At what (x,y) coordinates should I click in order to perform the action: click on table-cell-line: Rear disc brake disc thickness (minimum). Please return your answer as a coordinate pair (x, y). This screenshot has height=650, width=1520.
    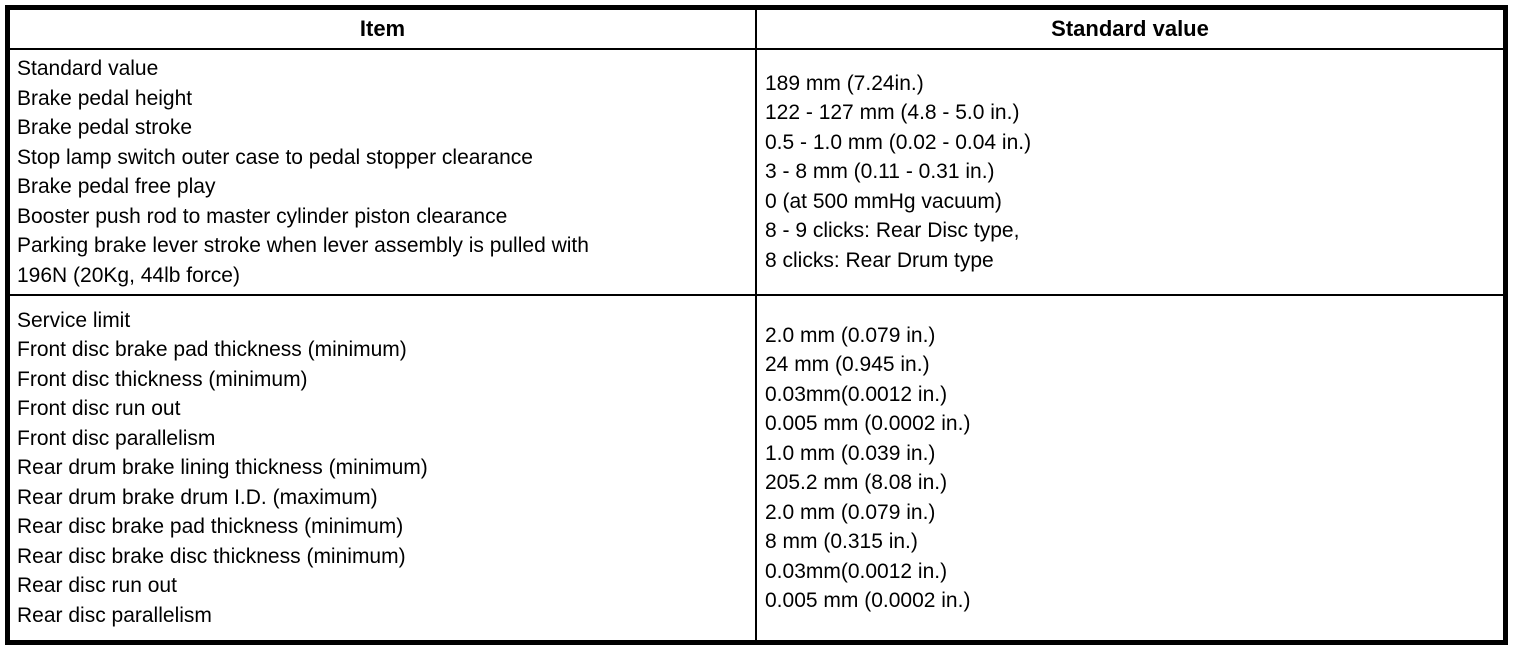
    Looking at the image, I should click on (211, 556).